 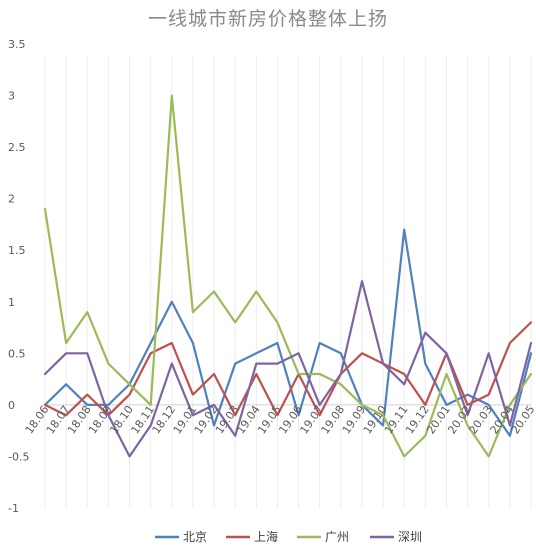 What do you see at coordinates (17, 353) in the screenshot?
I see `y-tick-label: 0.5` at bounding box center [17, 353].